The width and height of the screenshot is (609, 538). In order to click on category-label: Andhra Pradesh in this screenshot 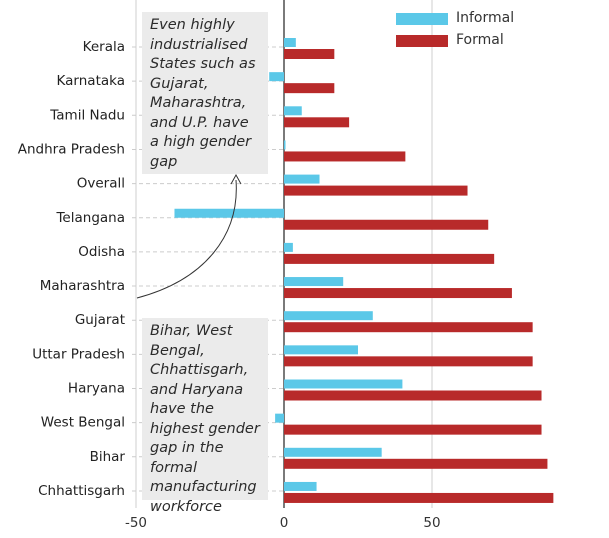, I will do `click(71, 149)`.